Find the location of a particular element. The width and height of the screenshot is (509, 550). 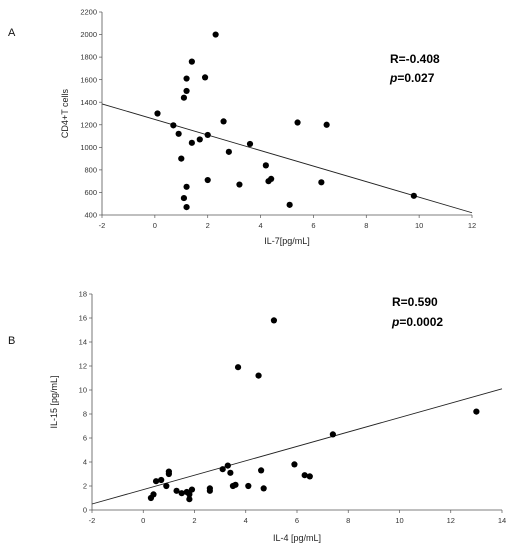

y-tick-label: 1000 is located at coordinates (88, 147).